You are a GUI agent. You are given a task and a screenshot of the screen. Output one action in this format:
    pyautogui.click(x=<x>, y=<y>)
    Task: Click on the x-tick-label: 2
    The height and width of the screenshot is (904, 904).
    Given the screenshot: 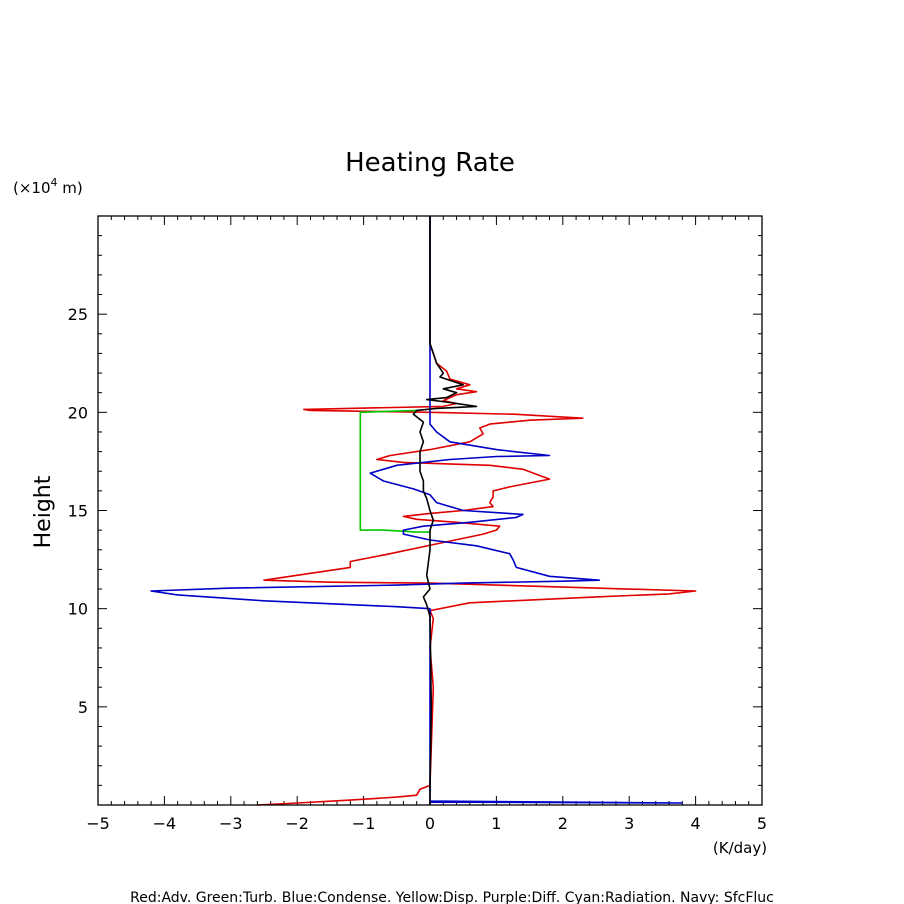 What is the action you would take?
    pyautogui.click(x=563, y=823)
    